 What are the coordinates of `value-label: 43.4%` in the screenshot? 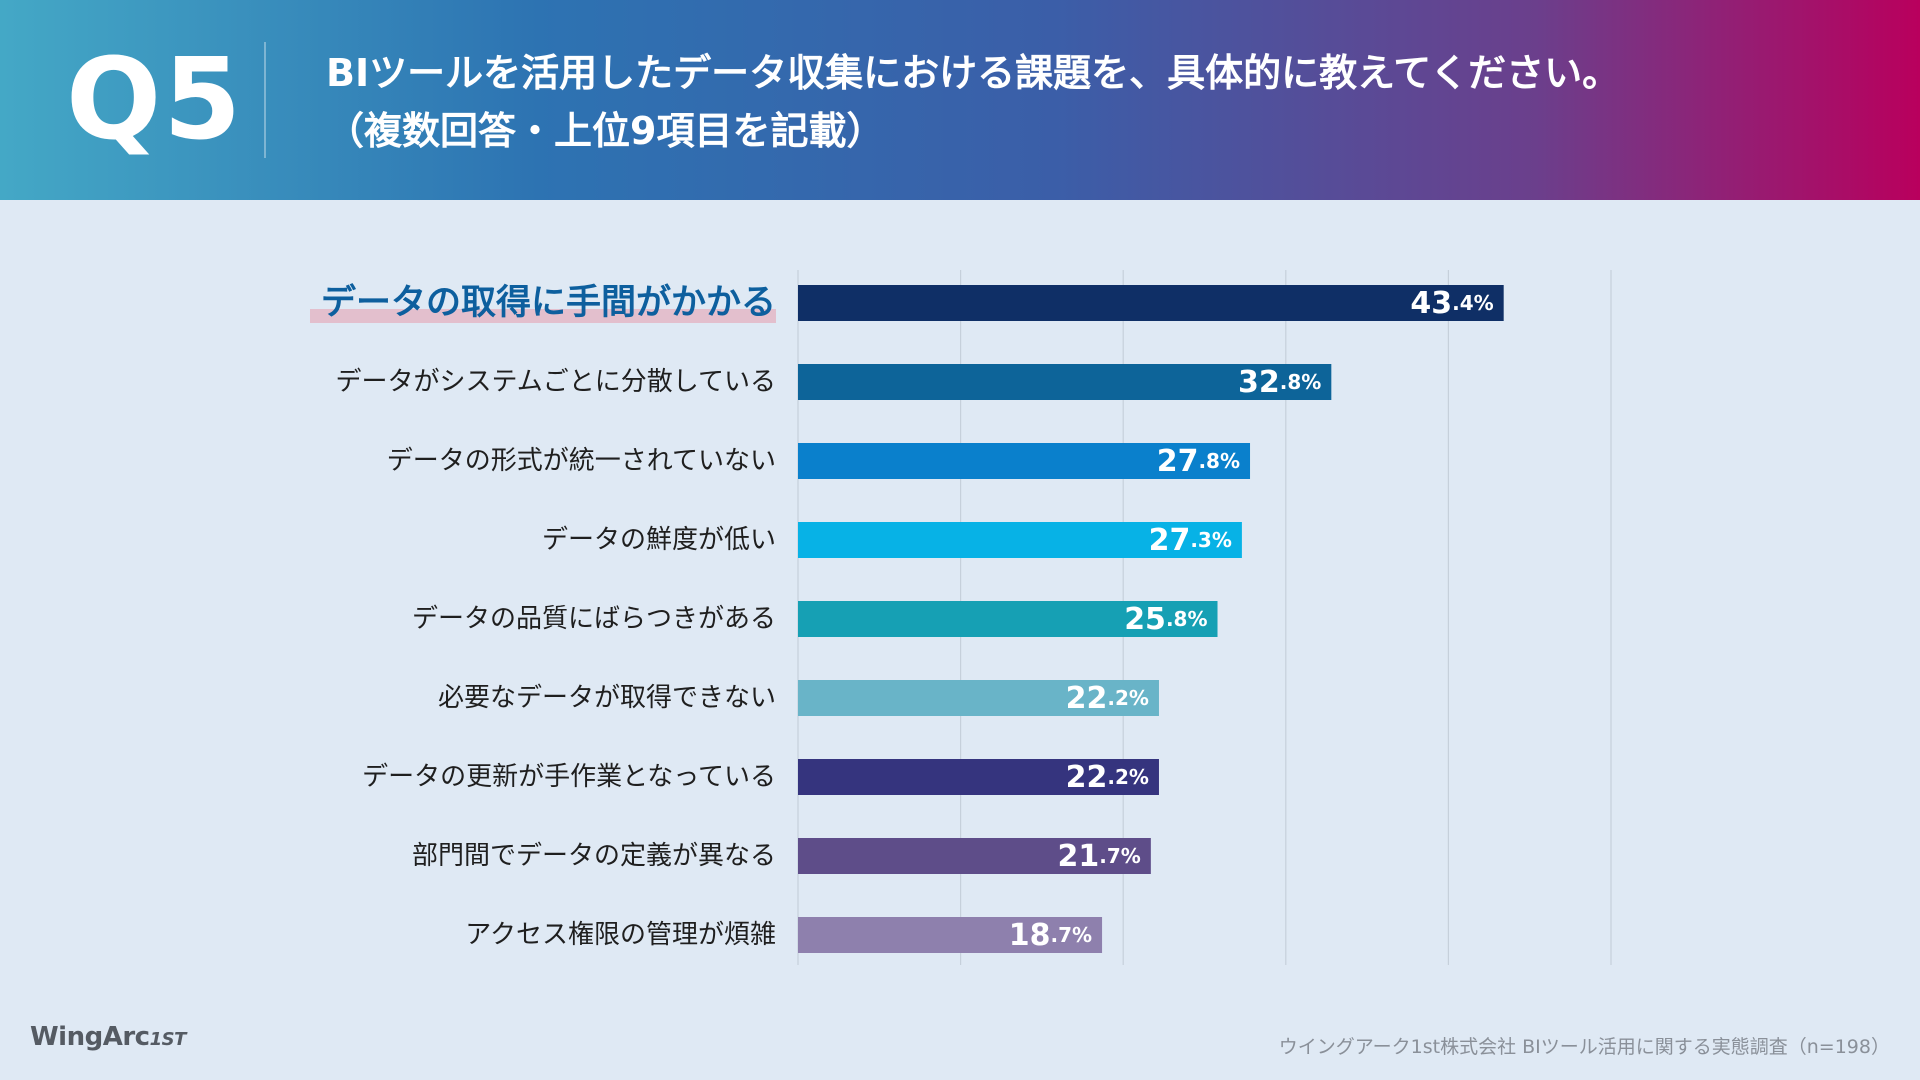 It's located at (1451, 303).